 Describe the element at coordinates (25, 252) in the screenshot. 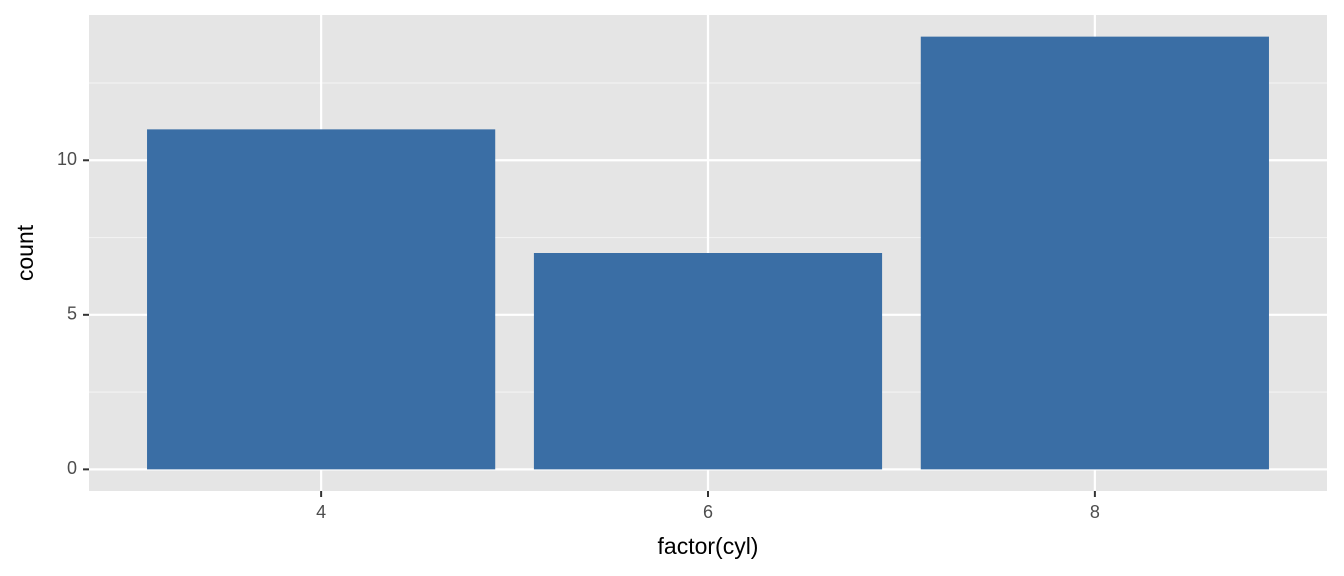

I see `y-axis-title: count` at that location.